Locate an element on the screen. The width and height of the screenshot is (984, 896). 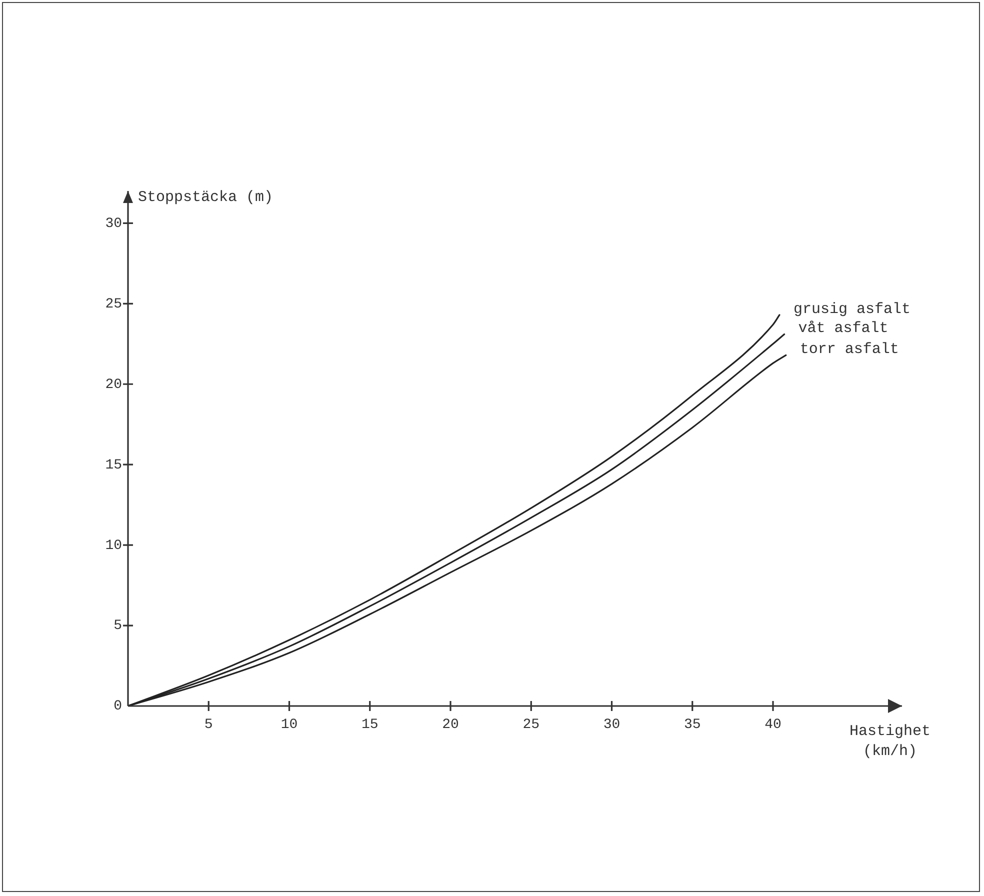
series-label: våt asfalt is located at coordinates (843, 329).